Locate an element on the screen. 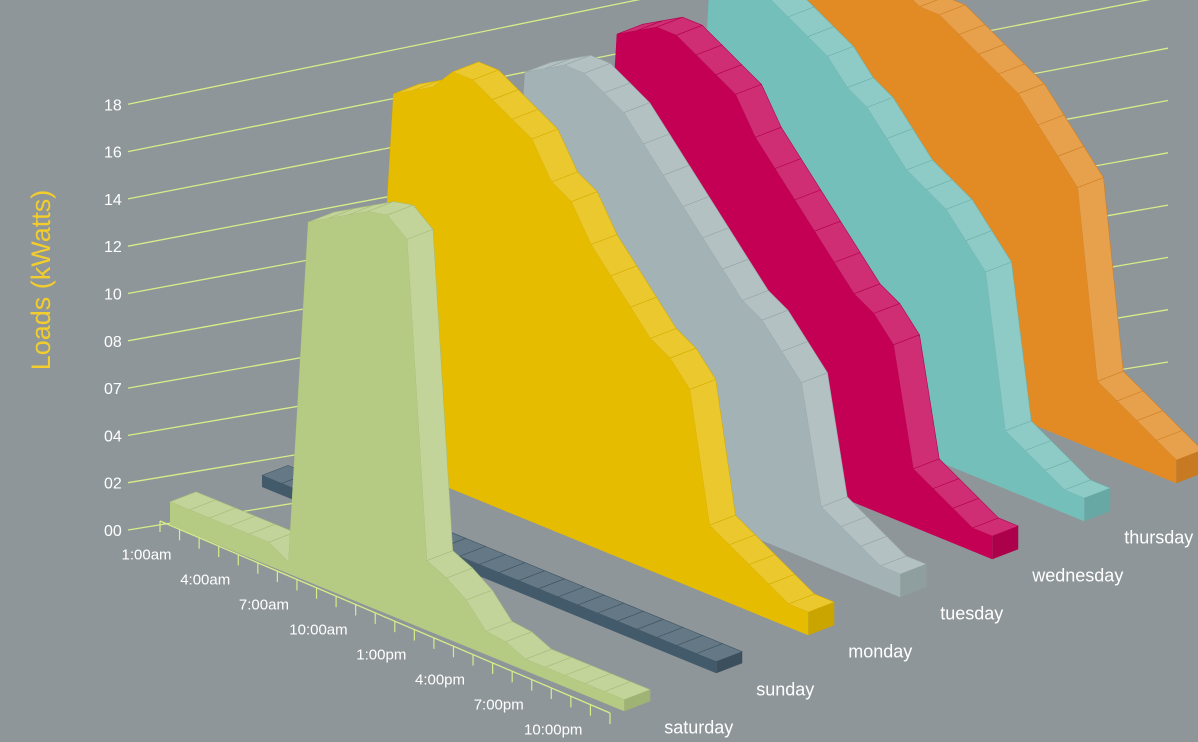  y-tick-label: 18 is located at coordinates (113, 105).